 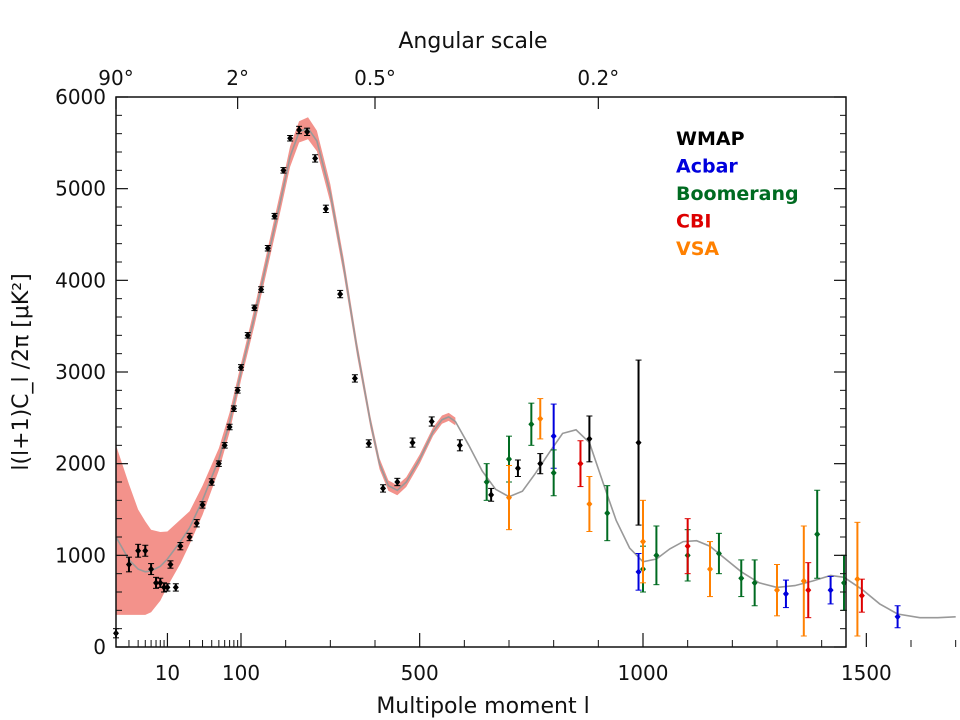 I want to click on y-tick-label: 1000, so click(x=80, y=555).